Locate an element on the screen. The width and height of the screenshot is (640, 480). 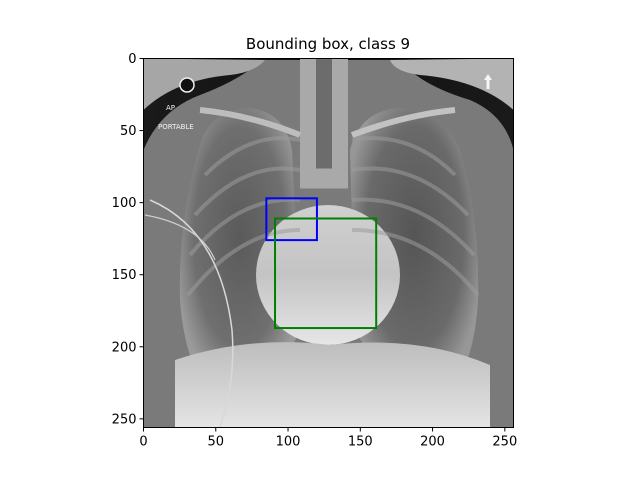
x-tick-label: 150 is located at coordinates (360, 442).